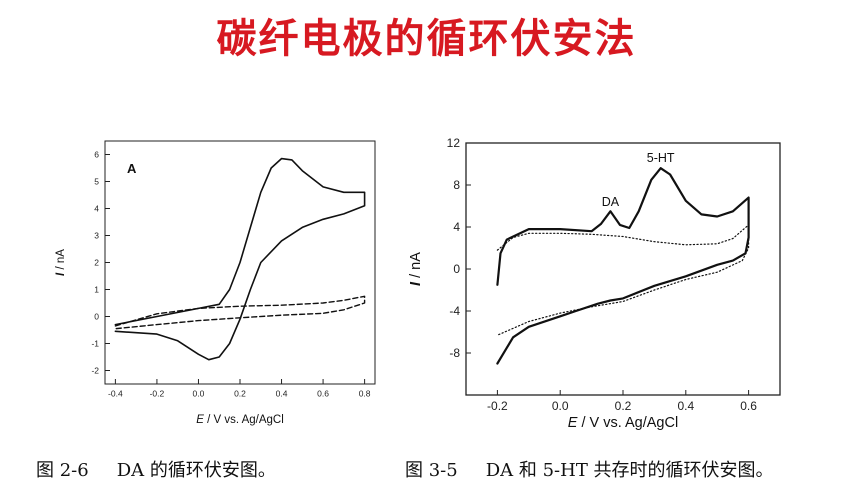  I want to click on caption-figure-2-6: 图 2-6 DA 的循环伏安图。, so click(156, 469).